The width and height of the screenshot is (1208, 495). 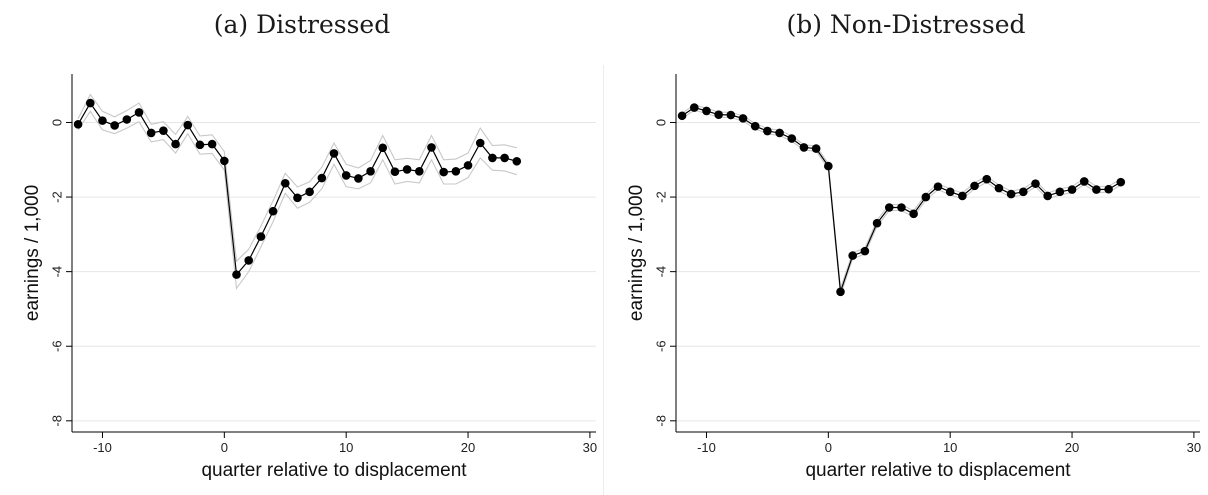 I want to click on x-tick-label: 0, so click(x=224, y=447).